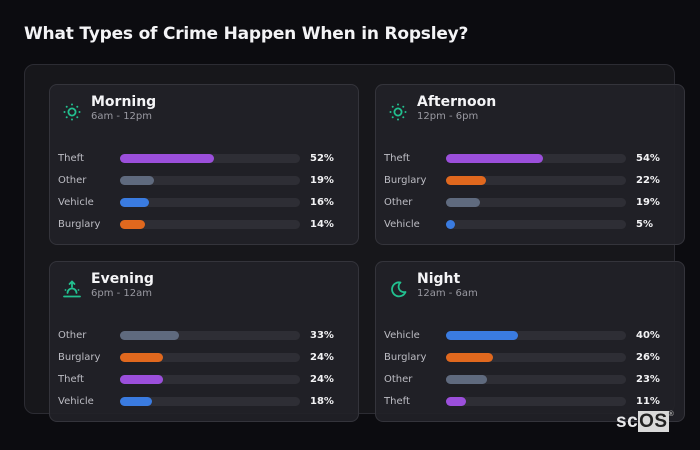 The height and width of the screenshot is (450, 700). I want to click on card-title: Morning, so click(124, 102).